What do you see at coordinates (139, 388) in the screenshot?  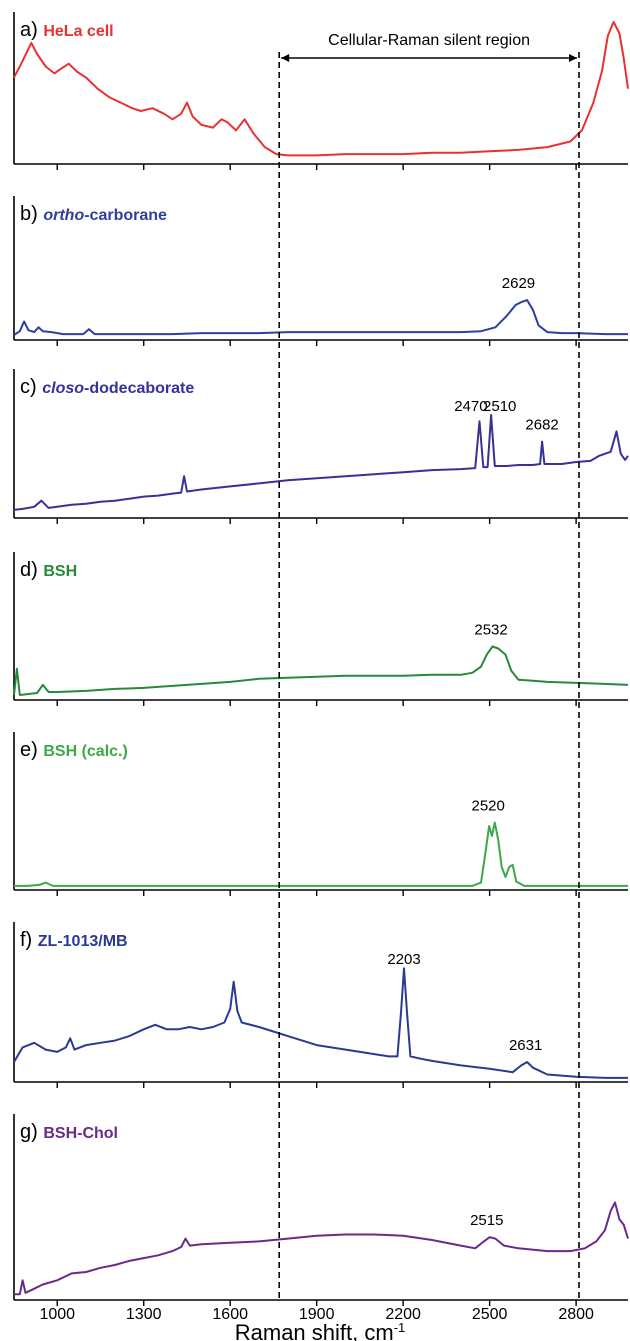 I see `sample-name-rest: -dodecaborate` at bounding box center [139, 388].